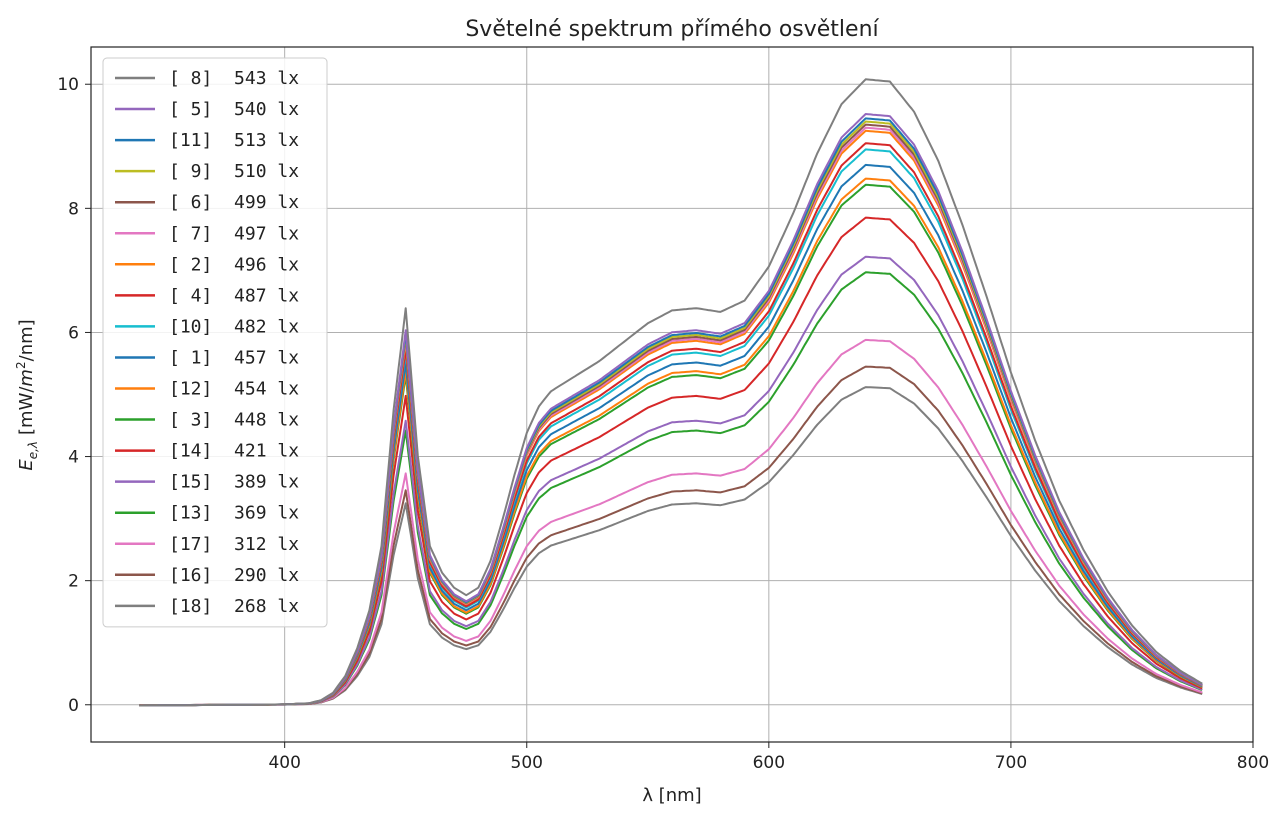 The height and width of the screenshot is (816, 1285). I want to click on y-axis-label-symbol: E, so click(26, 465).